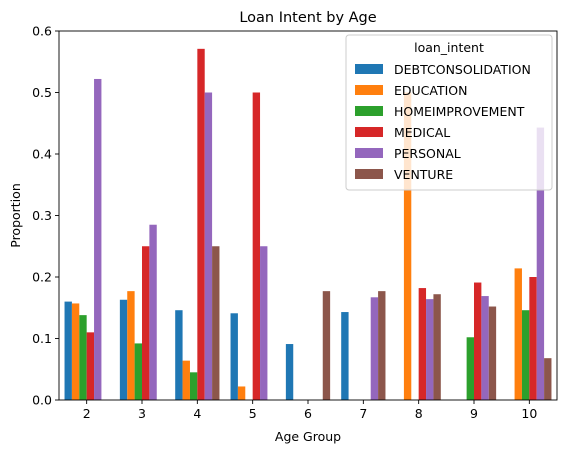 This screenshot has height=453, width=567. I want to click on x-tick-label: 7, so click(363, 413).